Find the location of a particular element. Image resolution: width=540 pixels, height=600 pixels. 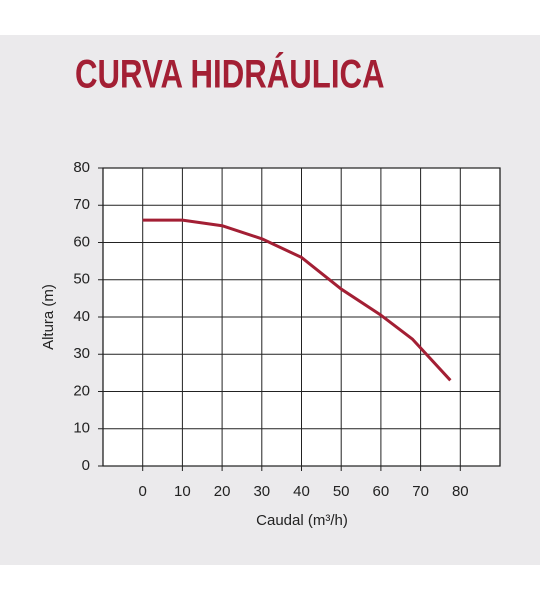

x-tick-label: 70 is located at coordinates (420, 491).